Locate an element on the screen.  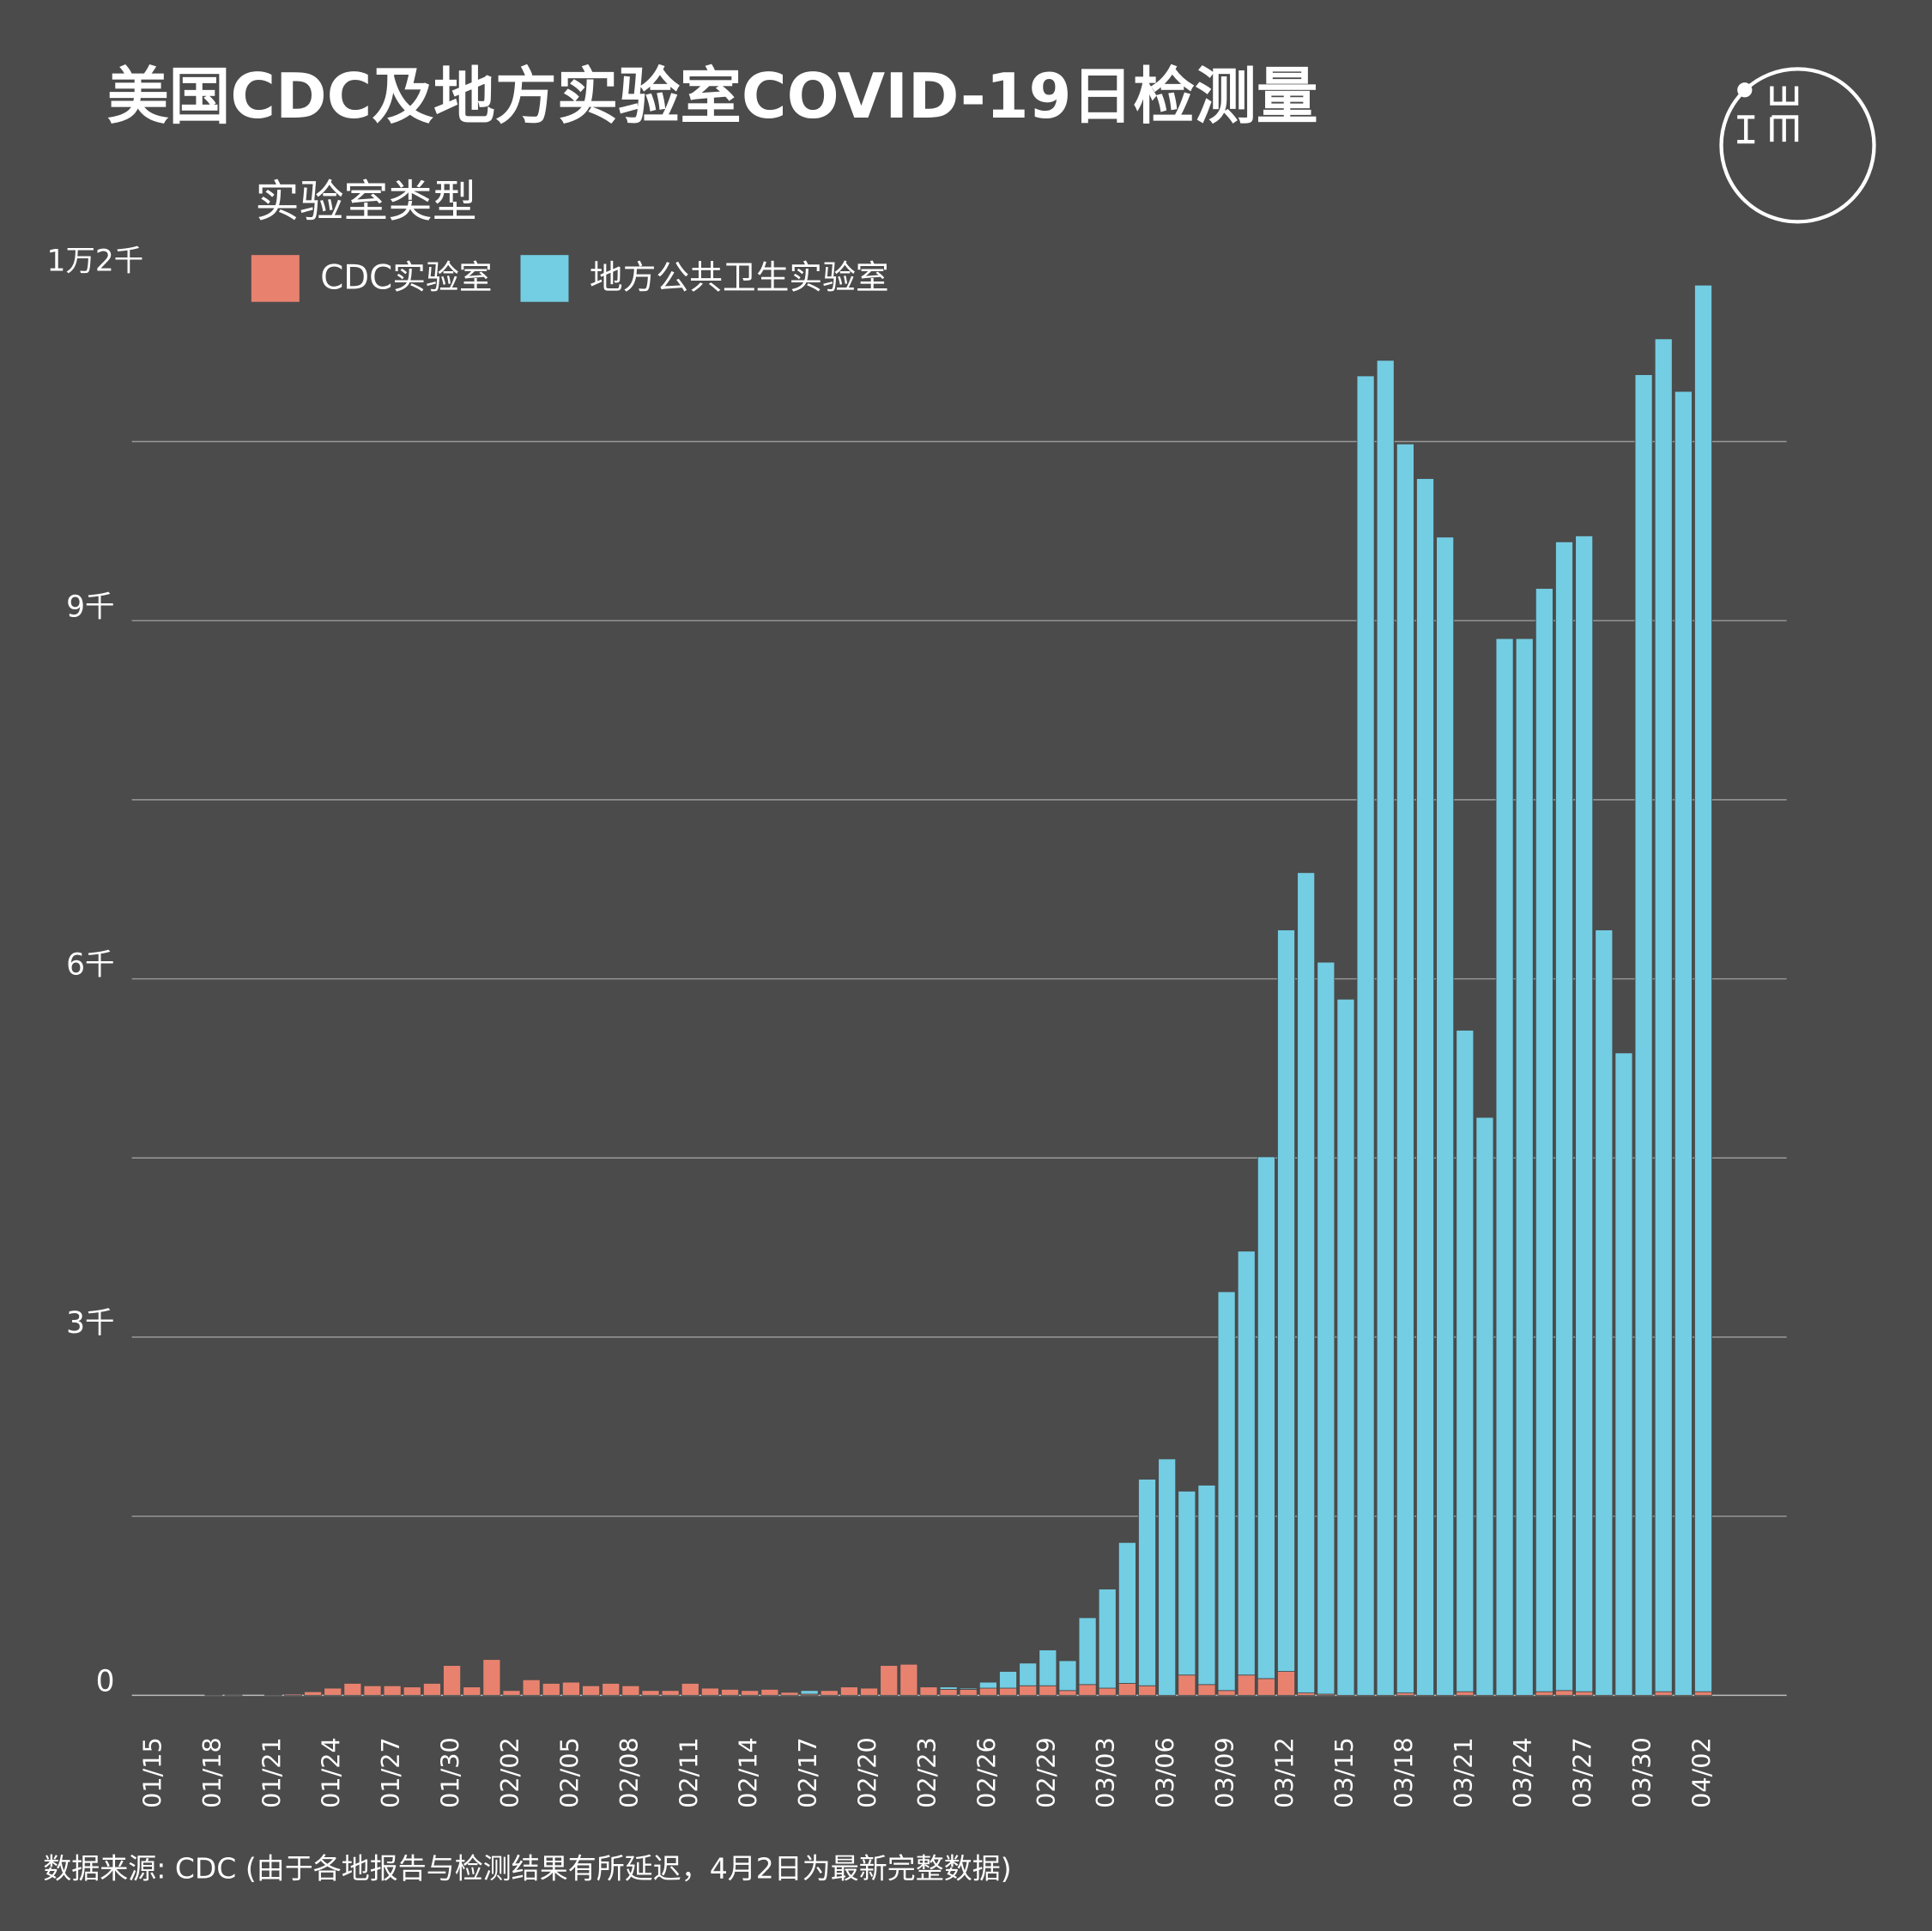
x-tick-label: 02/23 is located at coordinates (927, 1772).